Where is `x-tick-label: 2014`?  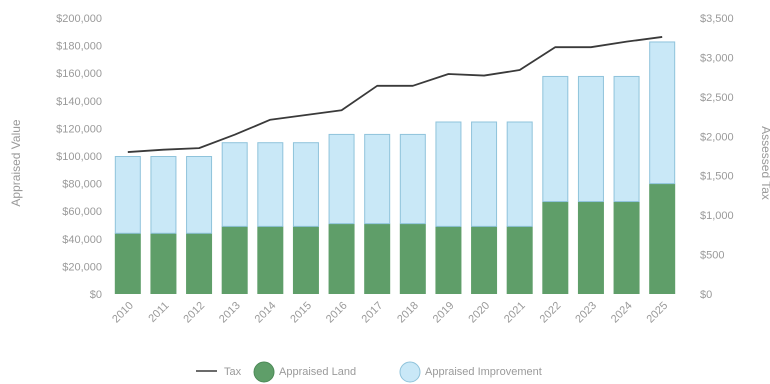 x-tick-label: 2014 is located at coordinates (266, 313).